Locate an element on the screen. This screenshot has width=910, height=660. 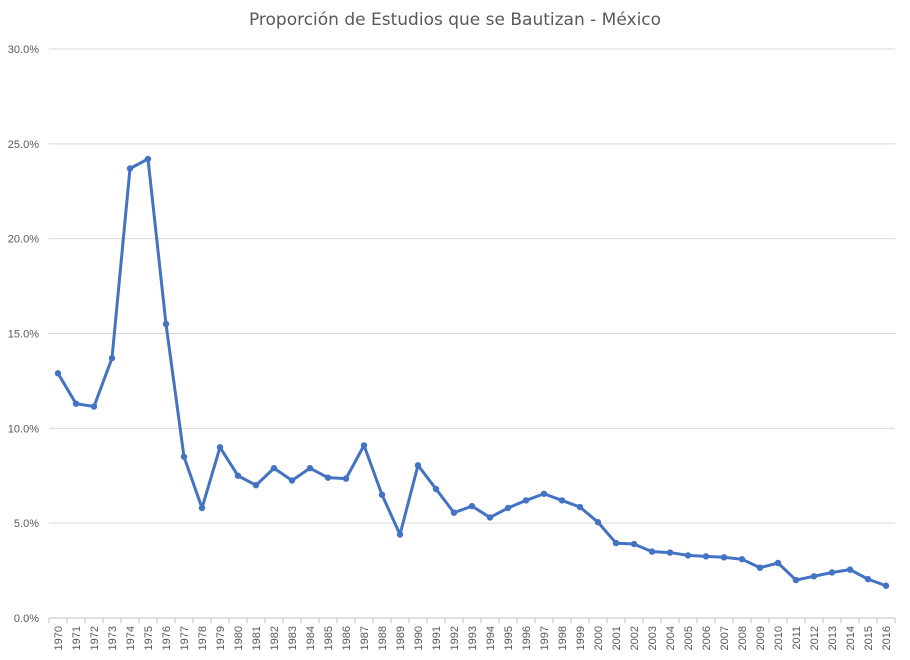
x-tick-label: 2005 is located at coordinates (689, 638).